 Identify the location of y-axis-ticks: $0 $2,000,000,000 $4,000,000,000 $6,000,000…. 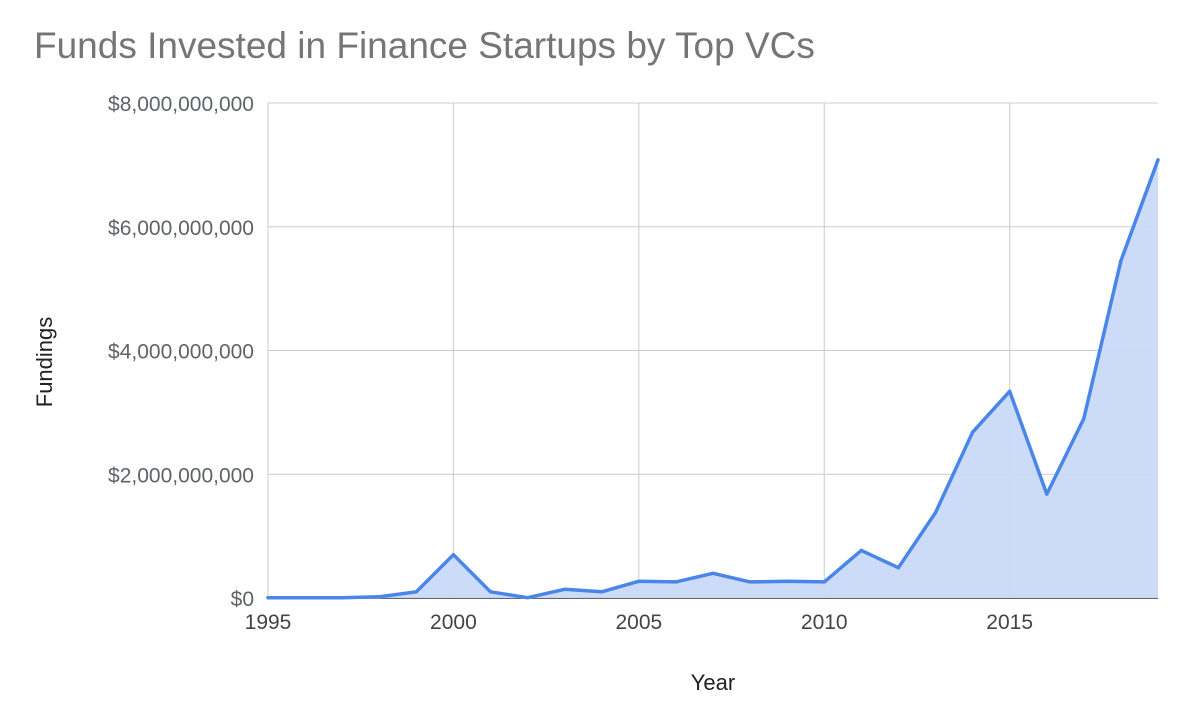
(181, 352).